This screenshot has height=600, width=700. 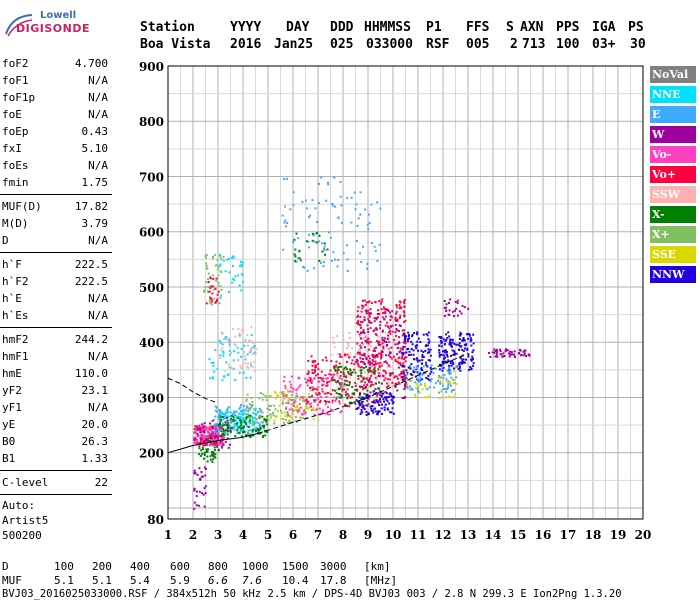 I want to click on param-row: B0 26.3, so click(x=56, y=441).